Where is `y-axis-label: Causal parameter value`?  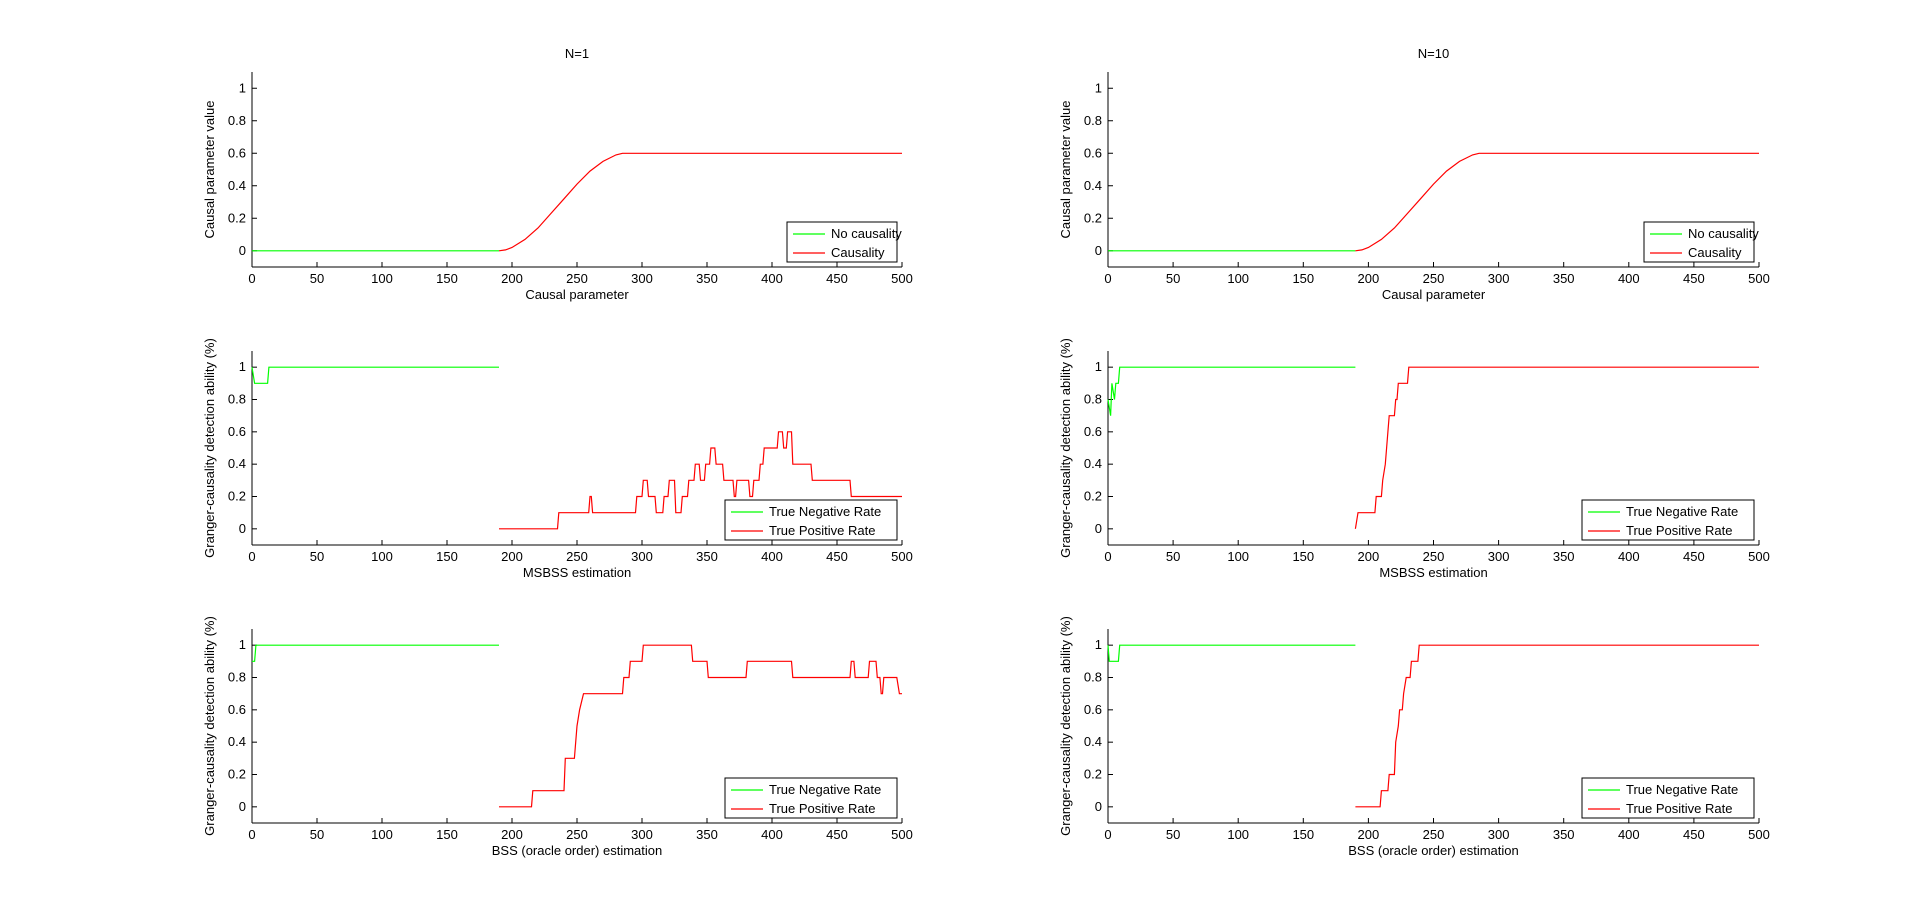
y-axis-label: Causal parameter value is located at coordinates (1065, 169).